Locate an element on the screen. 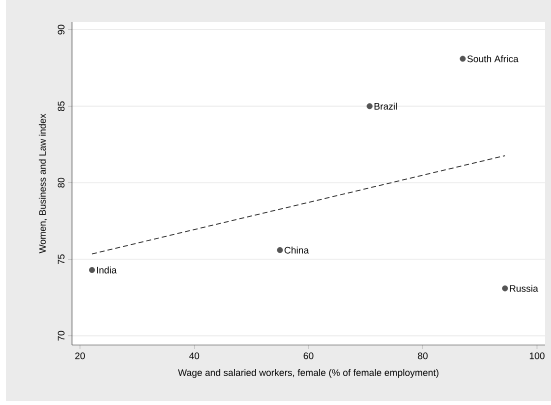 Image resolution: width=551 pixels, height=405 pixels. y-tick-label: 80 is located at coordinates (61, 183).